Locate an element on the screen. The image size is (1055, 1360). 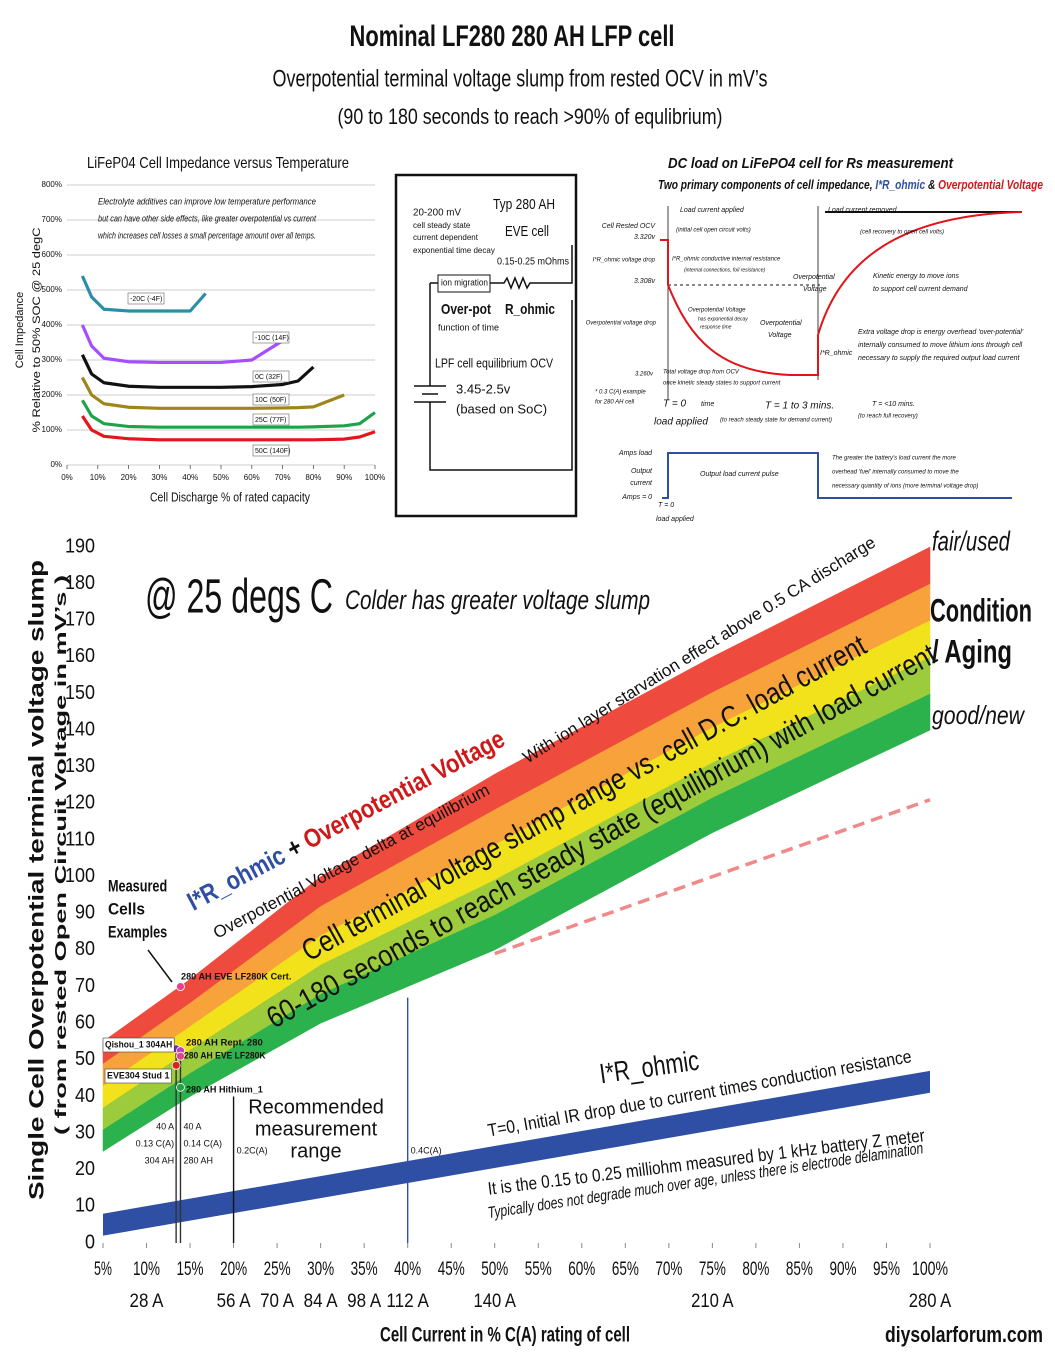
amp-tick-label: 28 A is located at coordinates (147, 1301).